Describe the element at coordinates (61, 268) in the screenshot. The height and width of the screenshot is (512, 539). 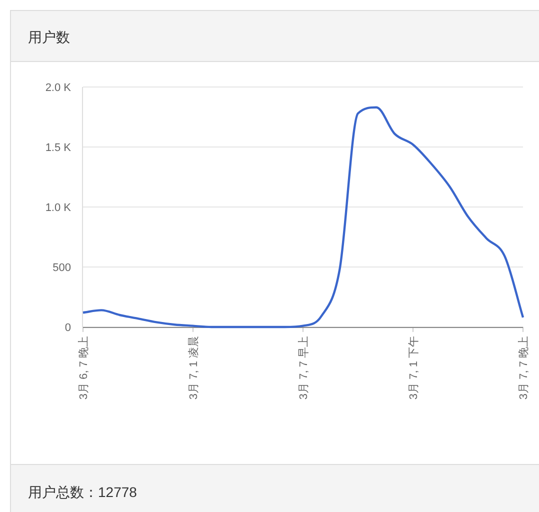
I see `y-tick-label: 500` at that location.